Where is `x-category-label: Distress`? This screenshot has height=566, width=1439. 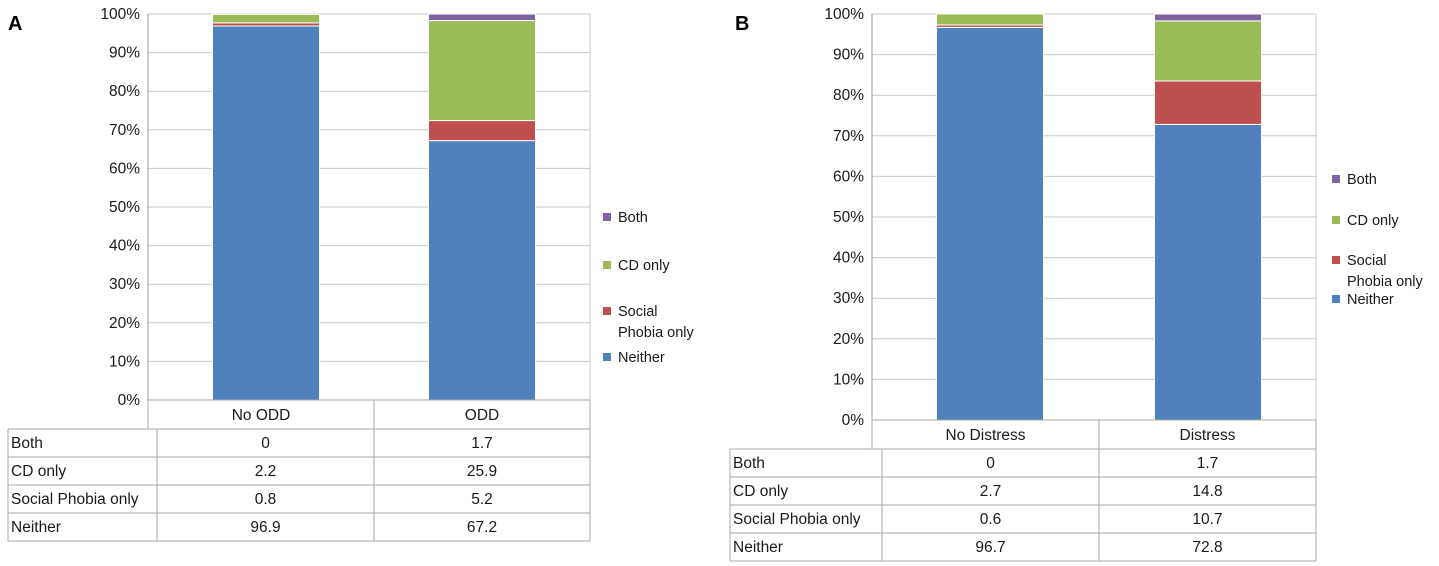 x-category-label: Distress is located at coordinates (1208, 435).